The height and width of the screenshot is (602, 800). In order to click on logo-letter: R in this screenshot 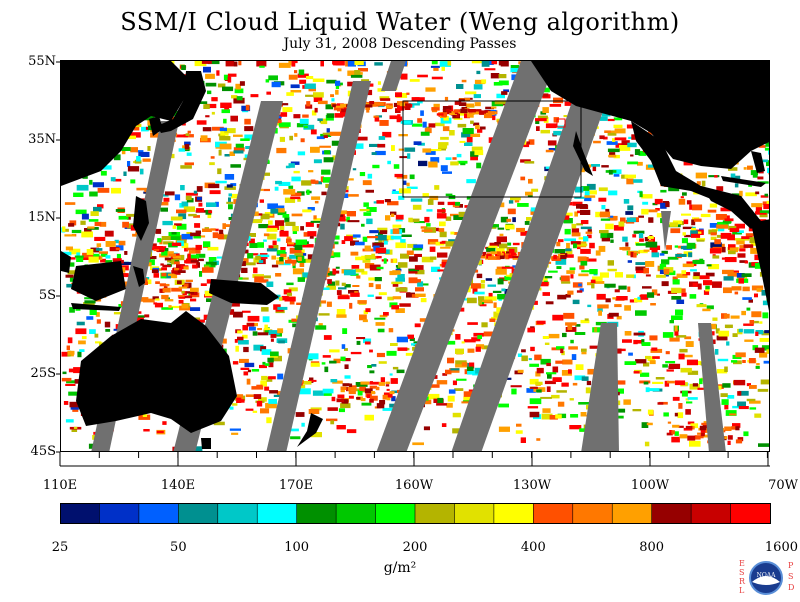, I will do `click(742, 581)`.